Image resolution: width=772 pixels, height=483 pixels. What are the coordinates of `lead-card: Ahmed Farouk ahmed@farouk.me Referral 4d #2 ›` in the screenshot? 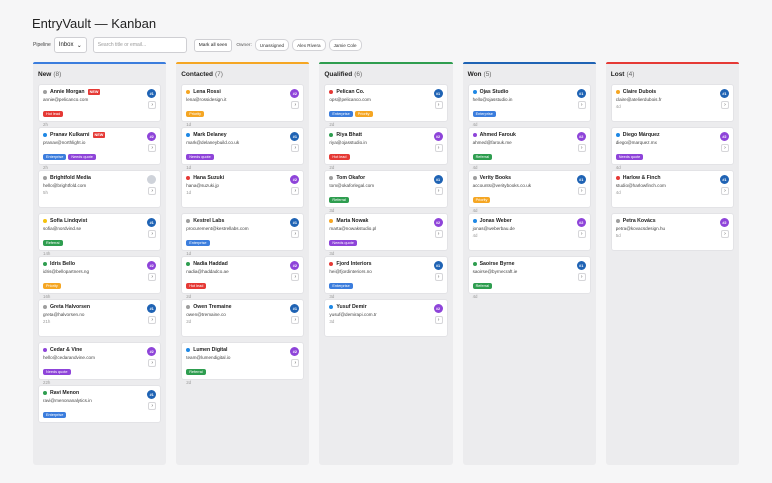 It's located at (529, 148).